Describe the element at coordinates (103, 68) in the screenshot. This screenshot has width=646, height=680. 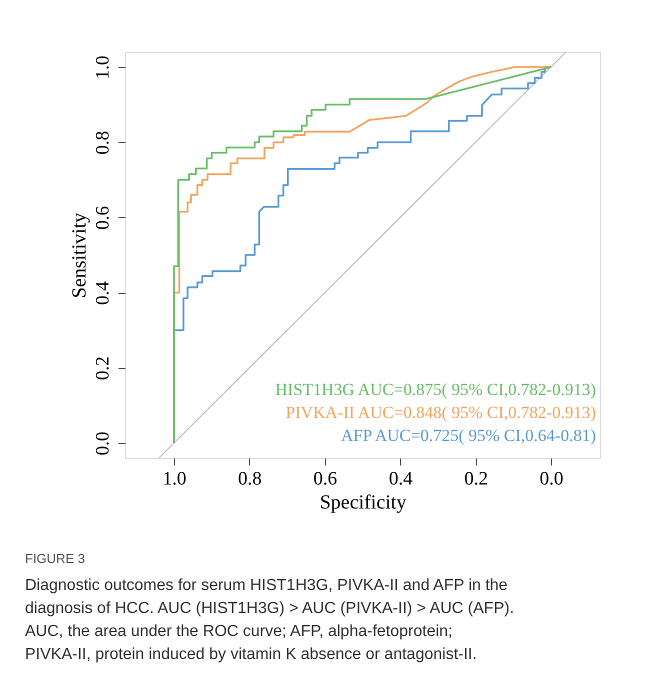
I see `y-tick-label: 1.0` at that location.